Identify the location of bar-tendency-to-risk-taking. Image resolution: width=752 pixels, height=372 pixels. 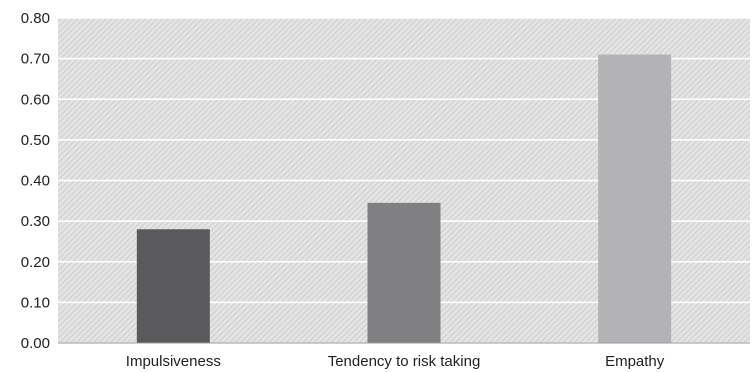
(404, 272).